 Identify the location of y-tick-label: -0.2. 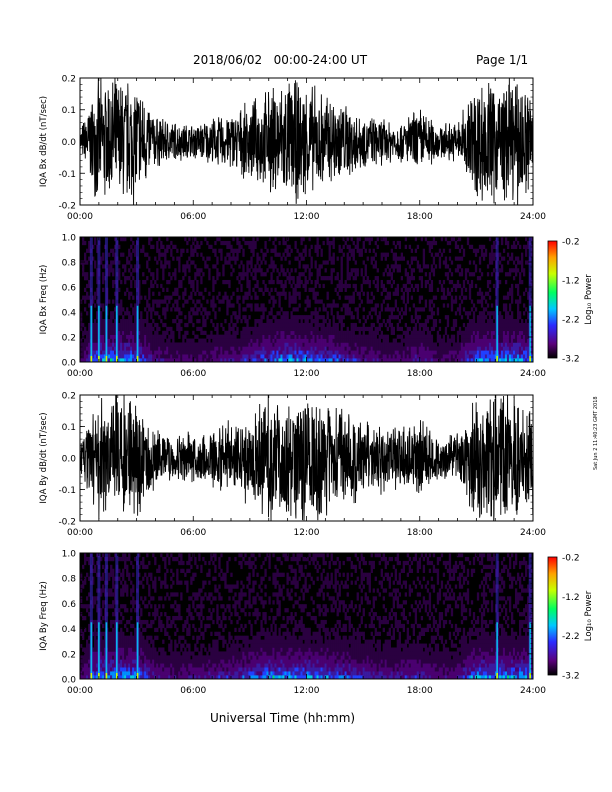
(67, 523).